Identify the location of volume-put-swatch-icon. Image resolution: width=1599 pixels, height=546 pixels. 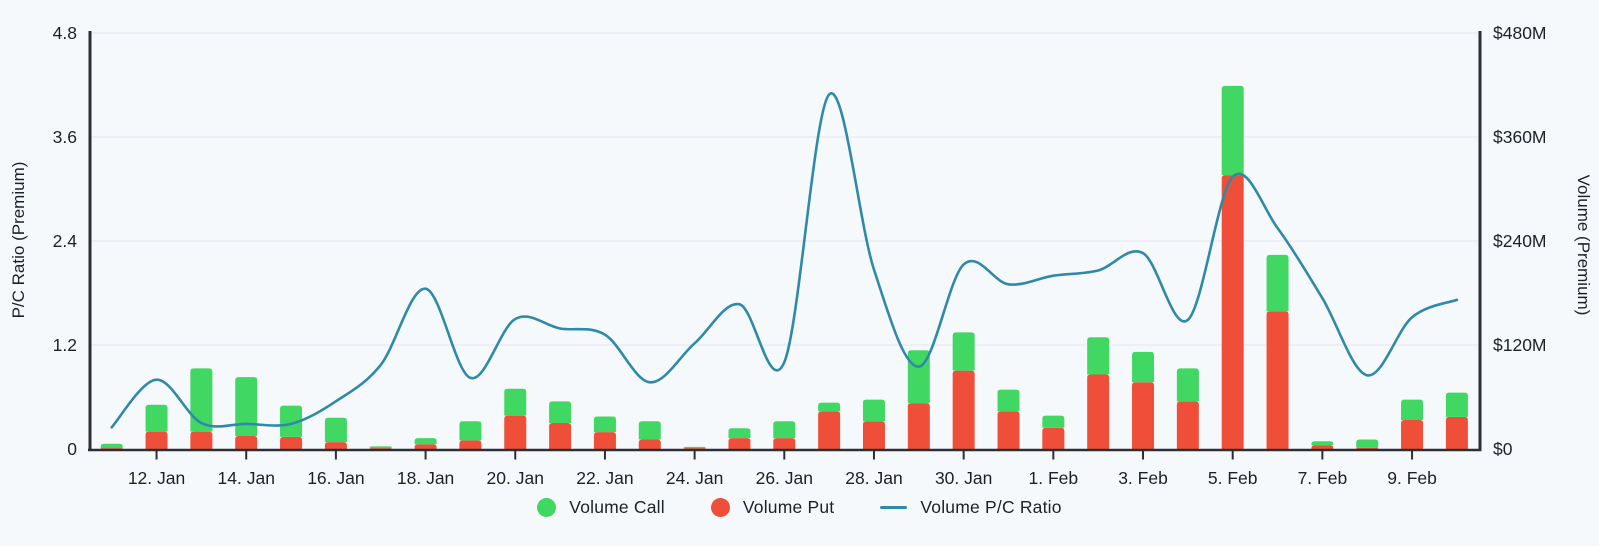
(720, 507).